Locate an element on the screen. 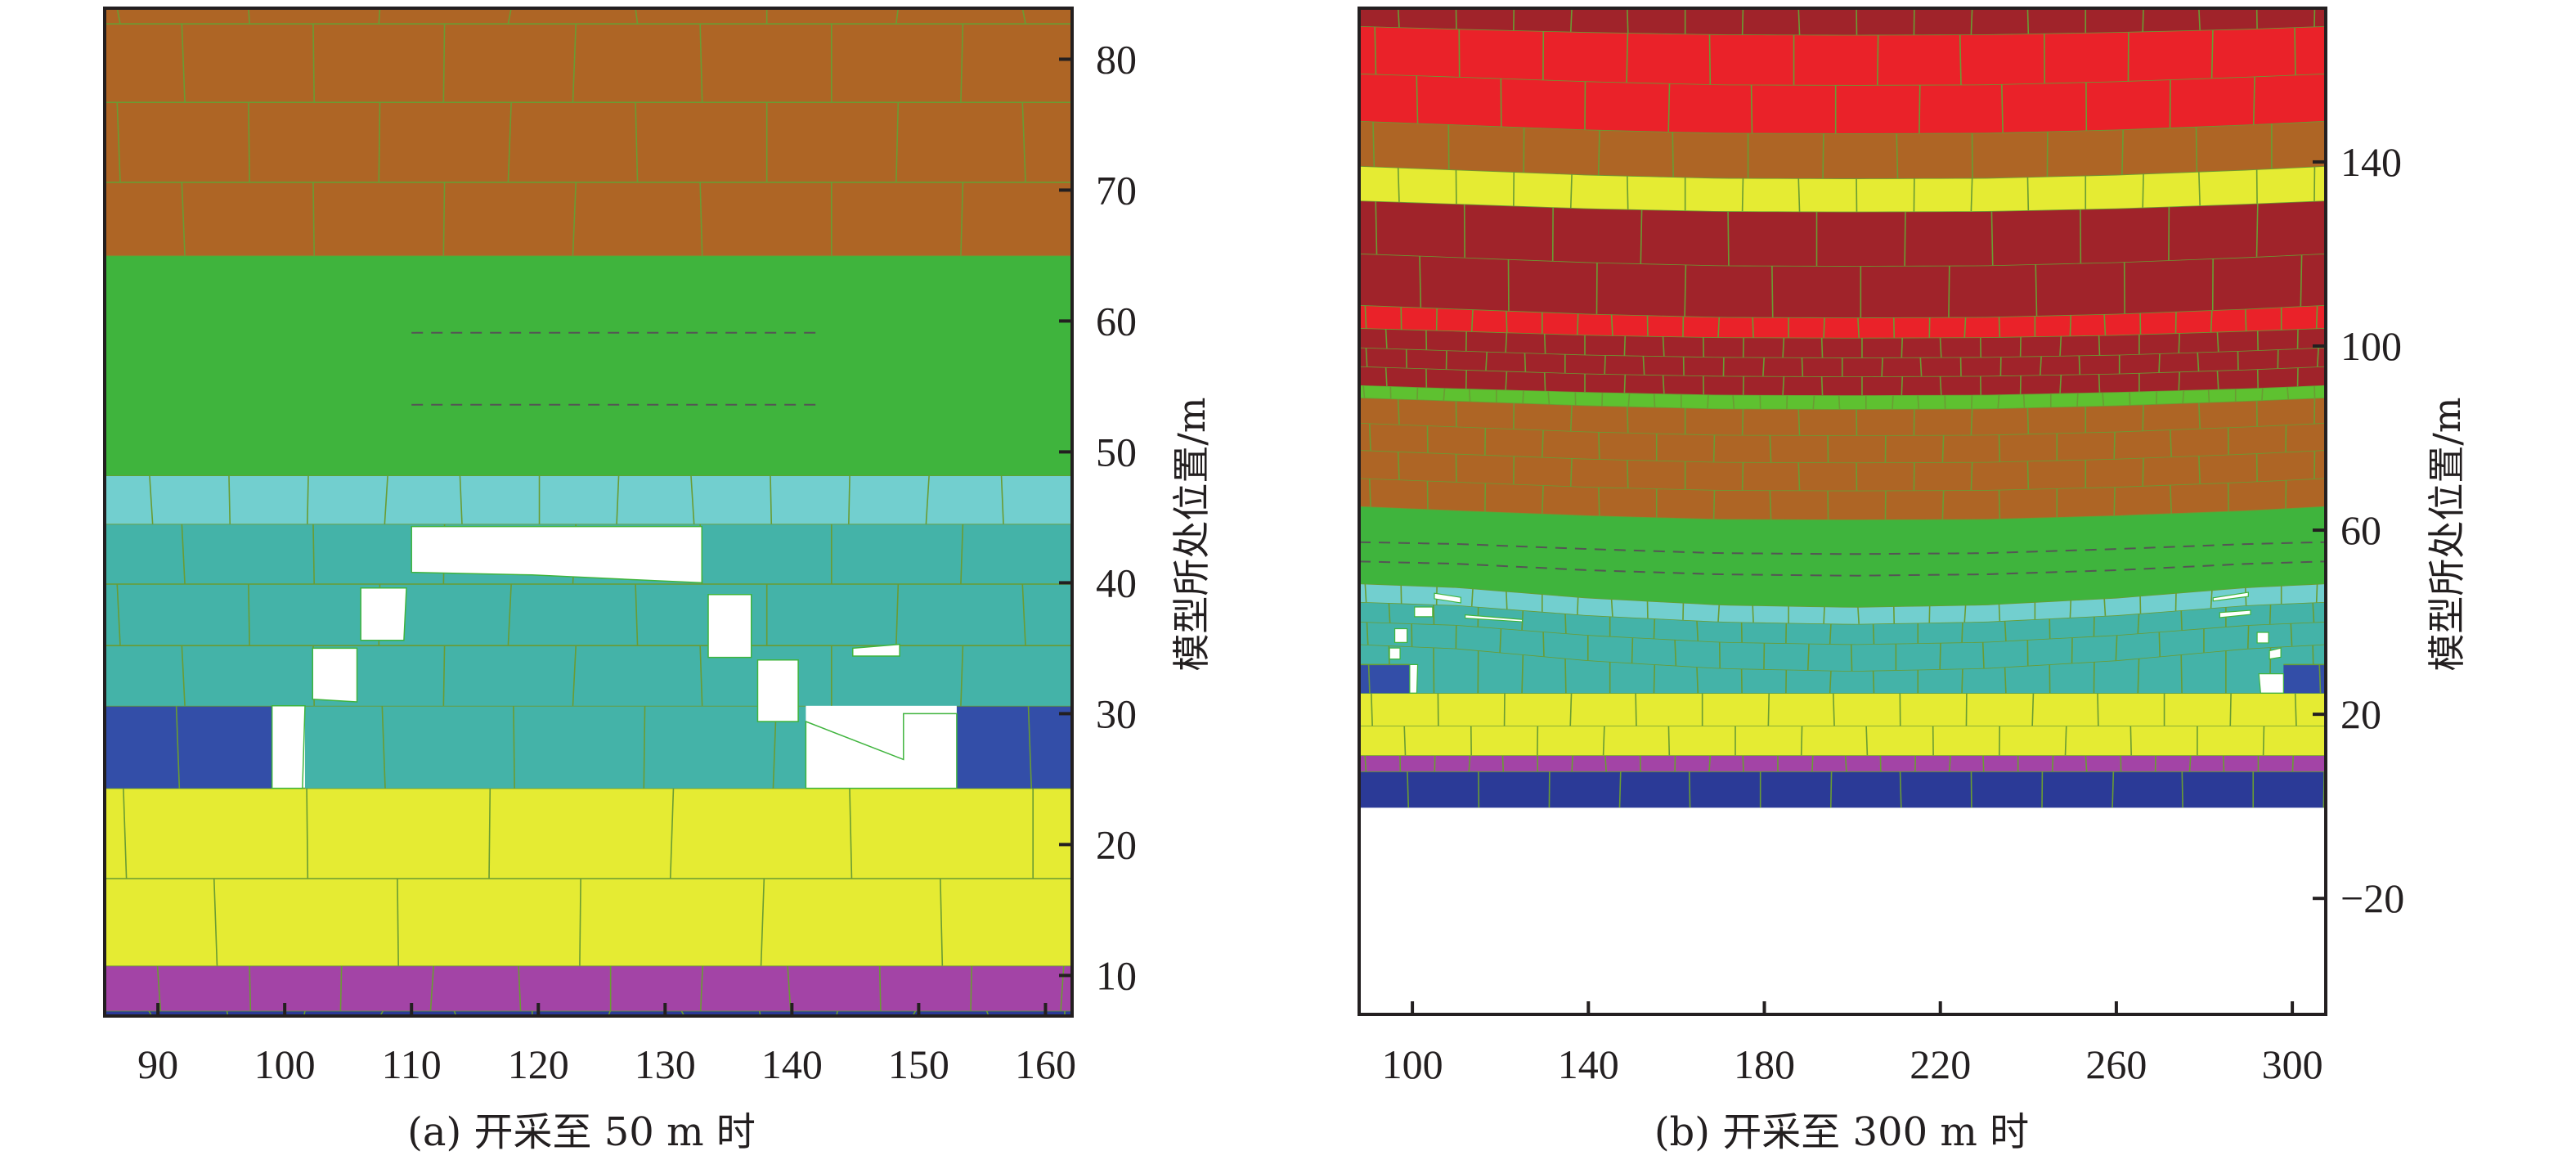  x-tick-label: 220 is located at coordinates (1941, 1064).